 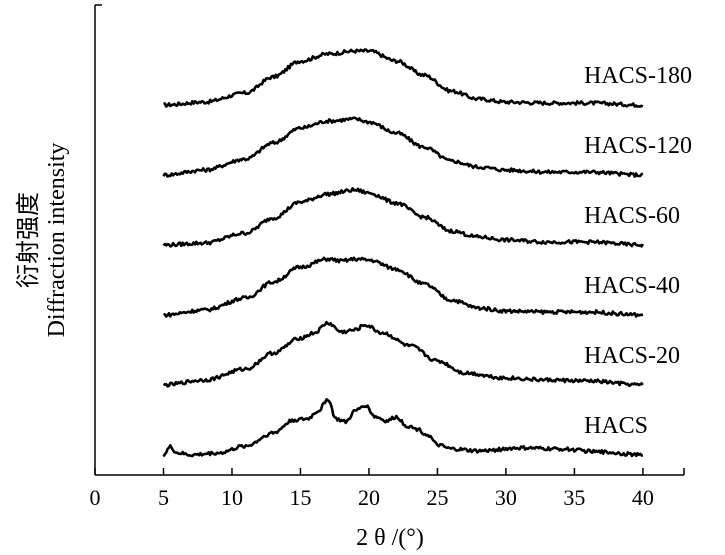 What do you see at coordinates (632, 216) in the screenshot?
I see `series-label: HACS-60` at bounding box center [632, 216].